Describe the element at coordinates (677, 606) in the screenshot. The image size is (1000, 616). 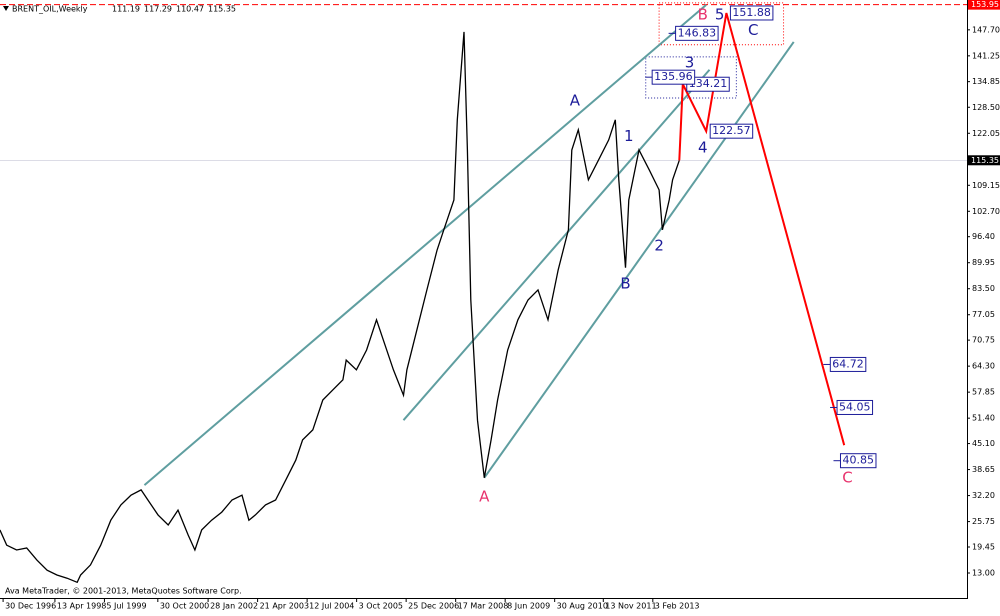
I see `x-tick-label: 3 Feb 2013` at that location.